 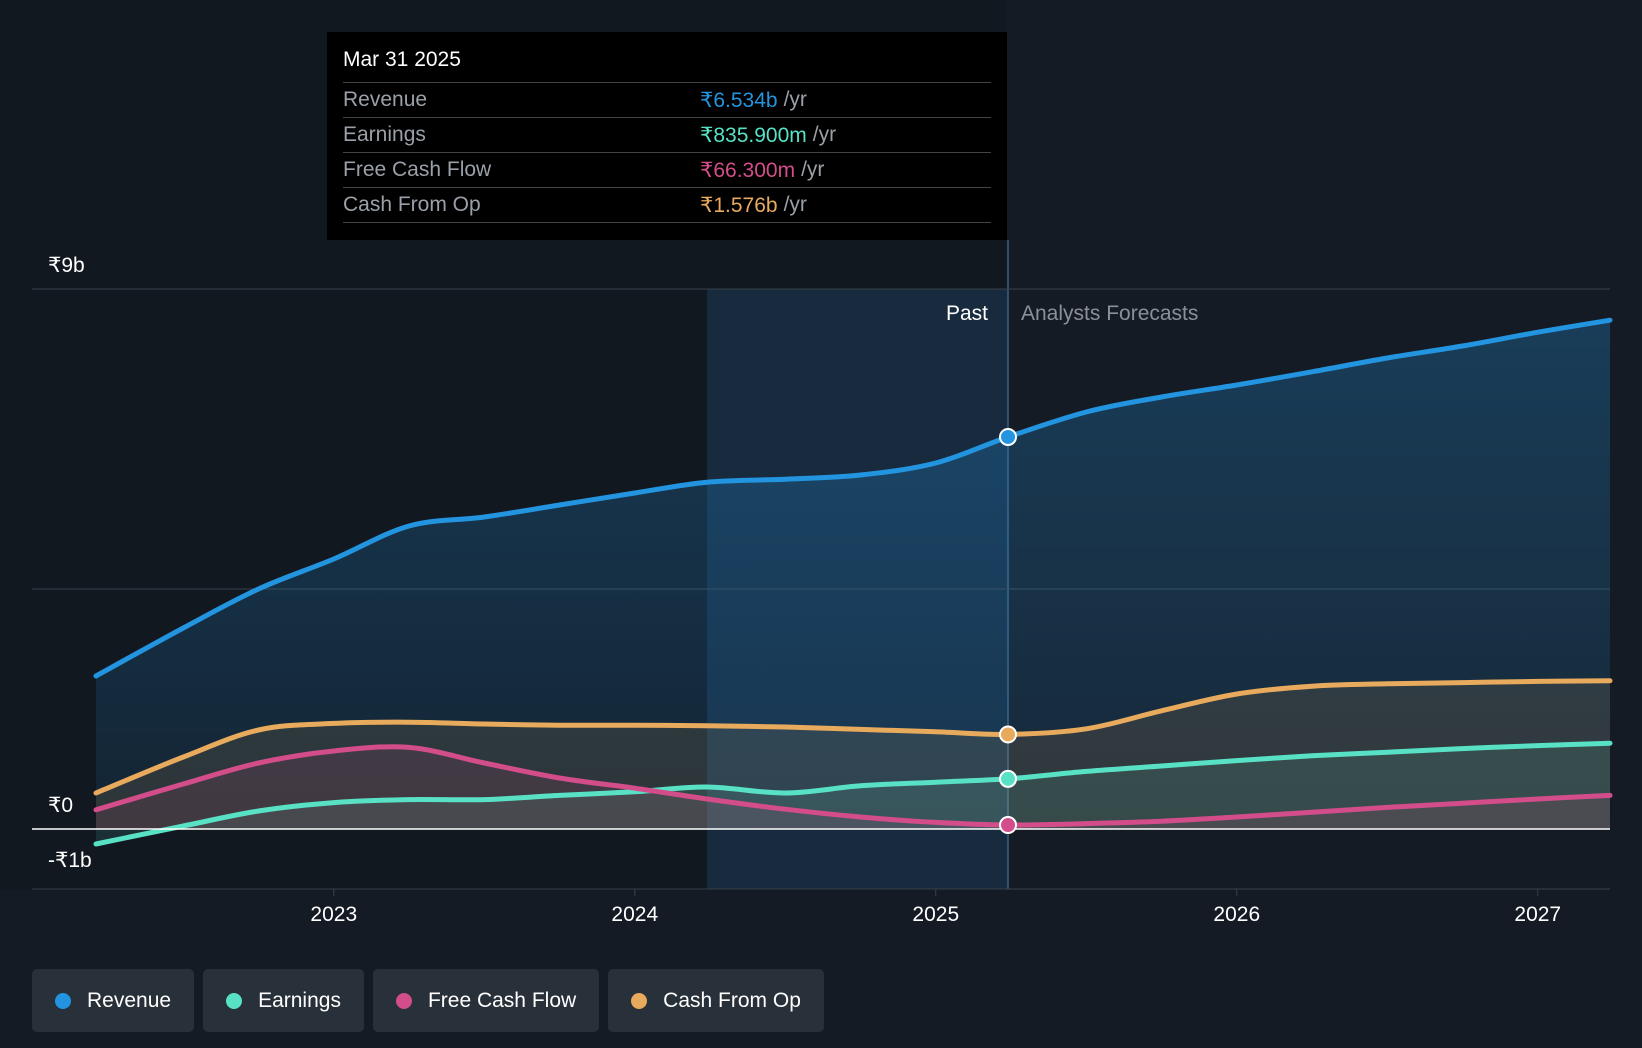 I want to click on line-cash-from-op, so click(x=853, y=737).